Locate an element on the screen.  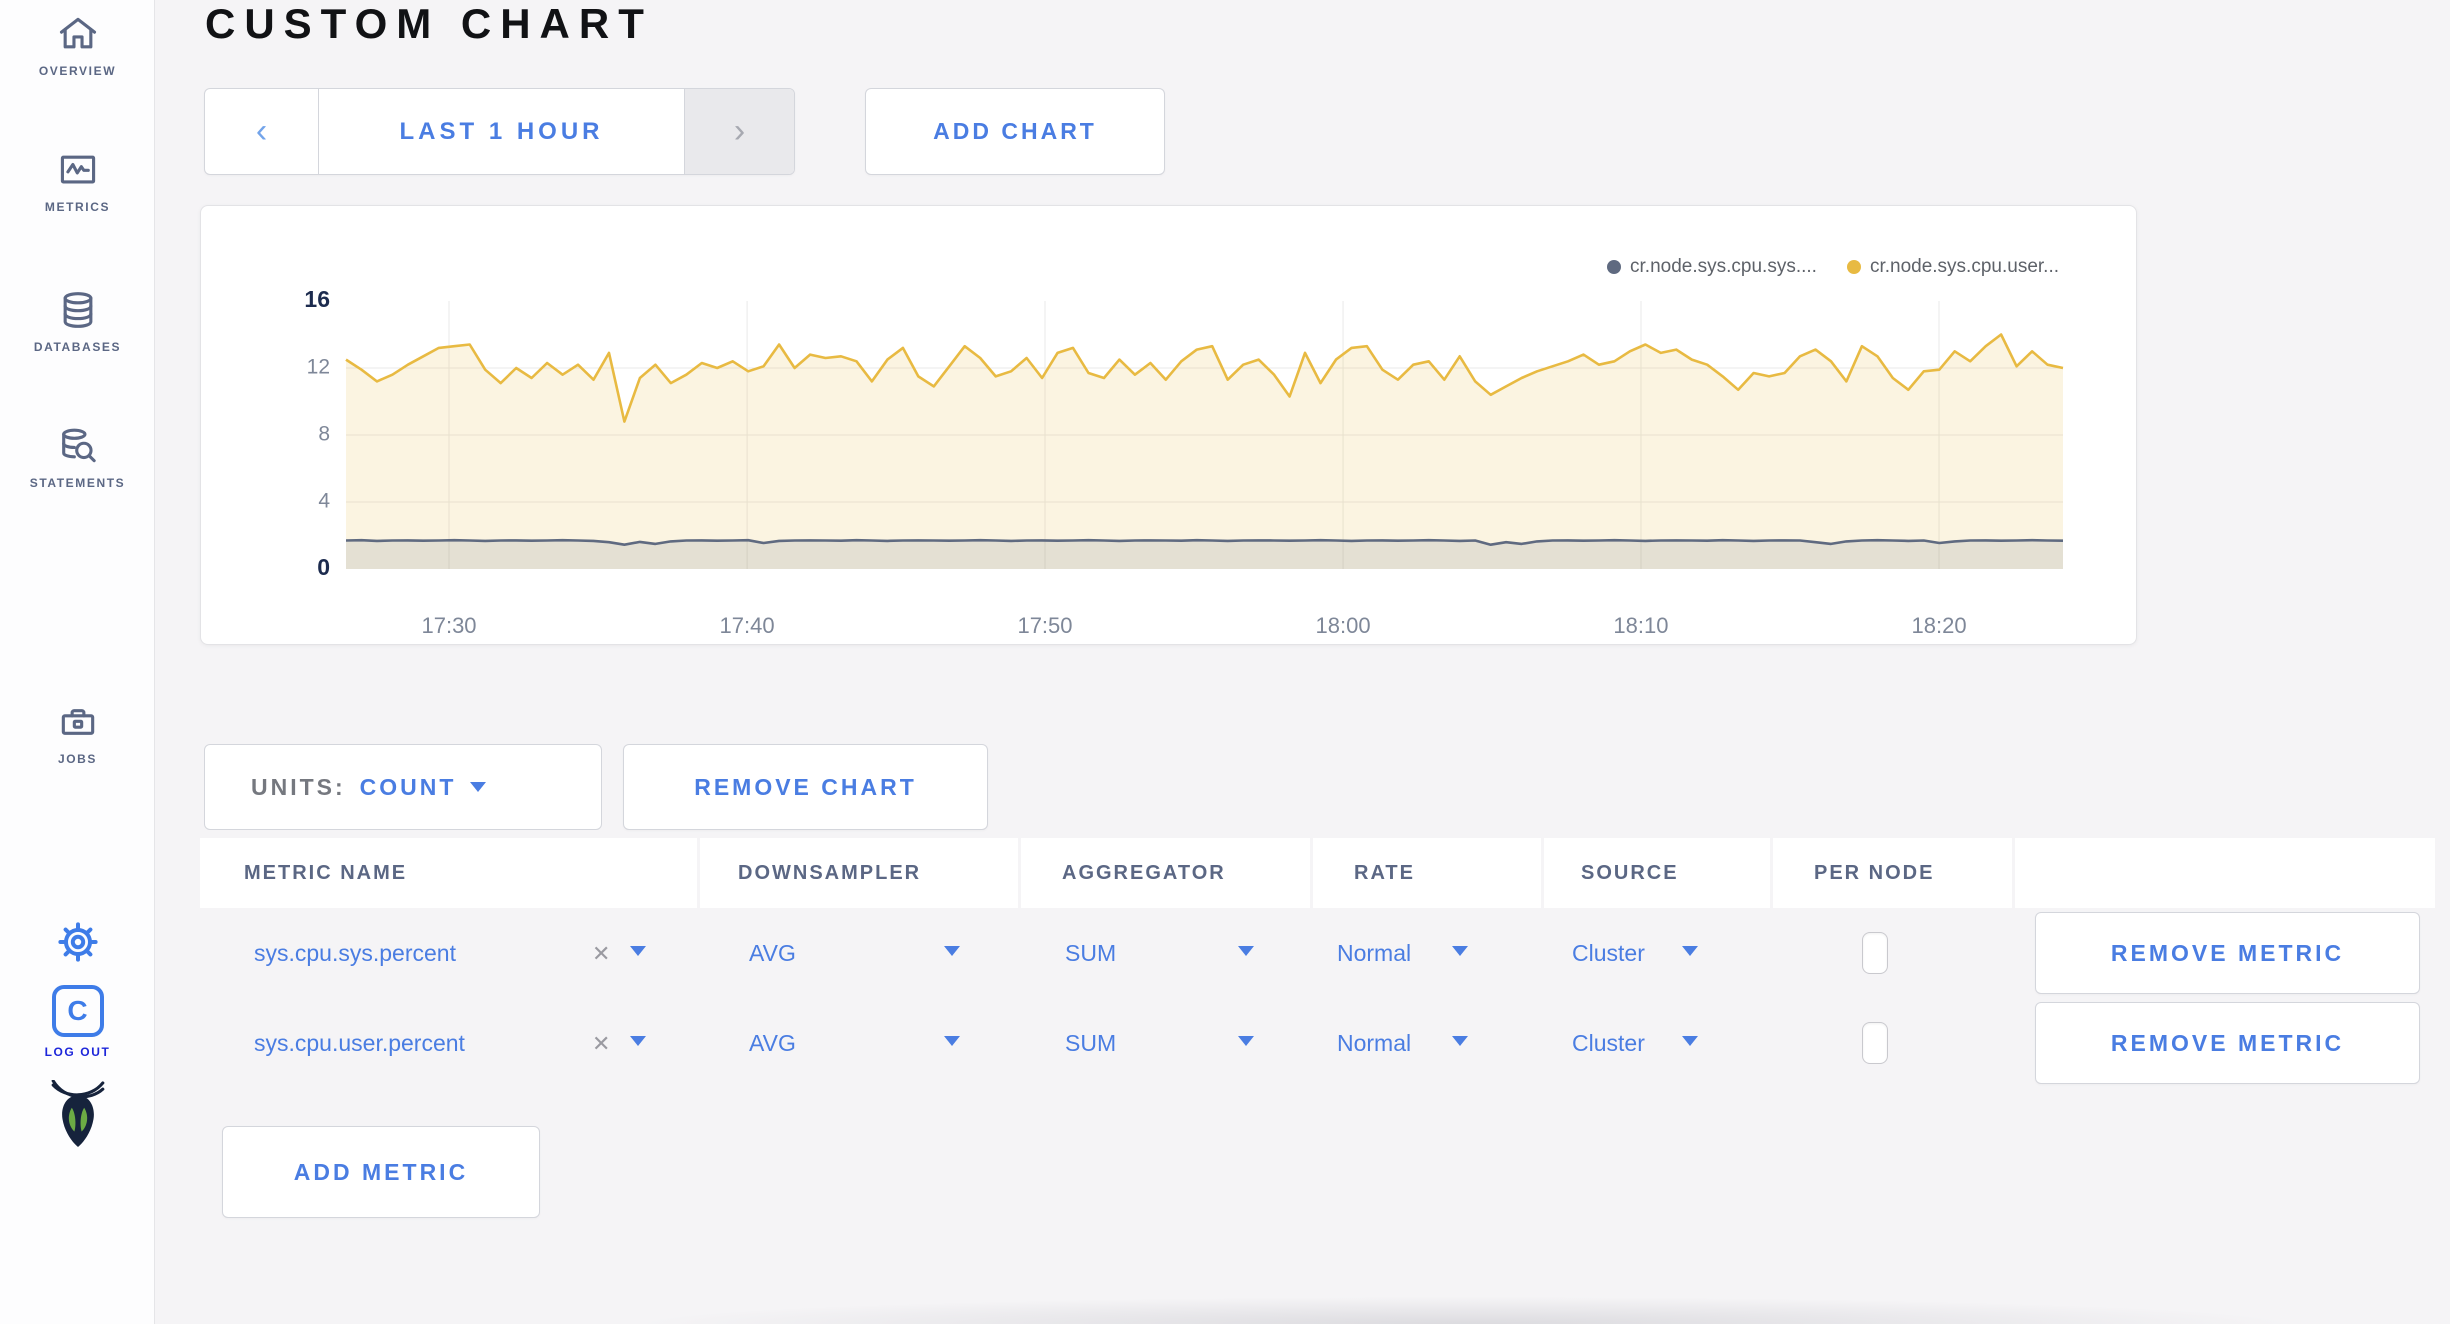
legend-dot-sys is located at coordinates (1614, 267).